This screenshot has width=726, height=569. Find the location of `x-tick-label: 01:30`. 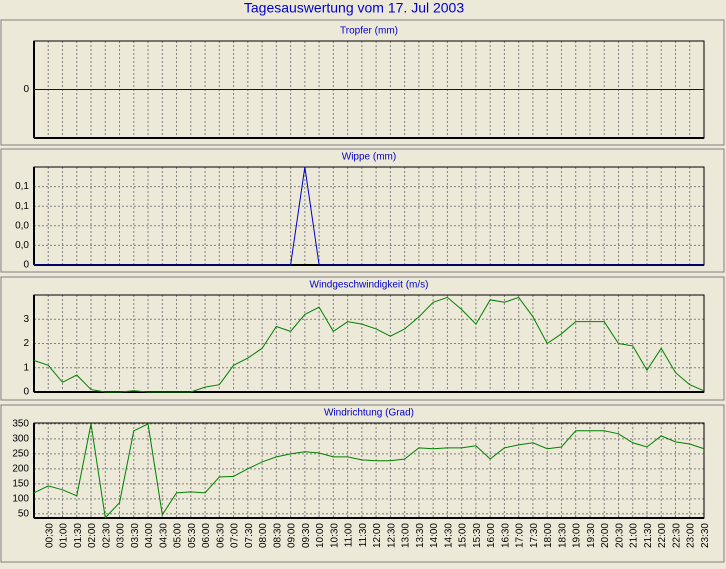

x-tick-label: 01:30 is located at coordinates (78, 535).